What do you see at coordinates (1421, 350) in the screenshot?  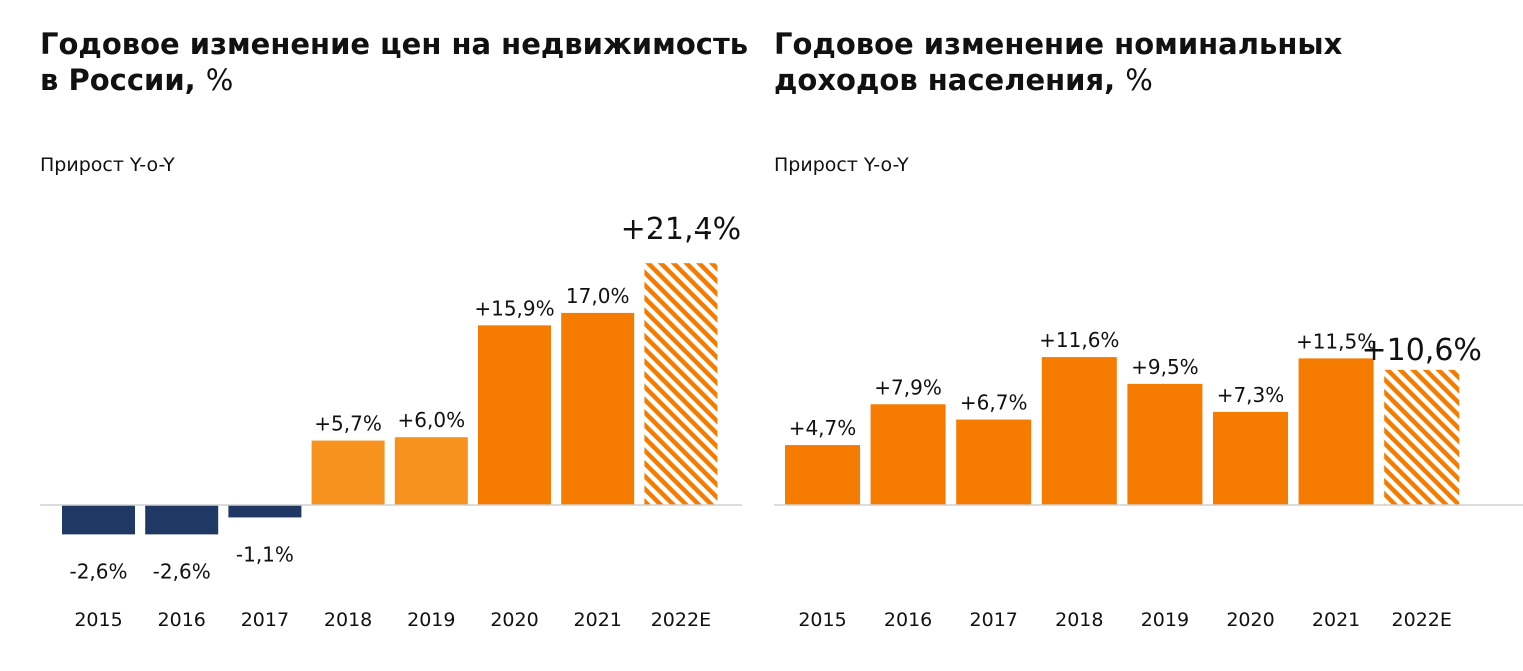 I see `data-label: +10,6%` at bounding box center [1421, 350].